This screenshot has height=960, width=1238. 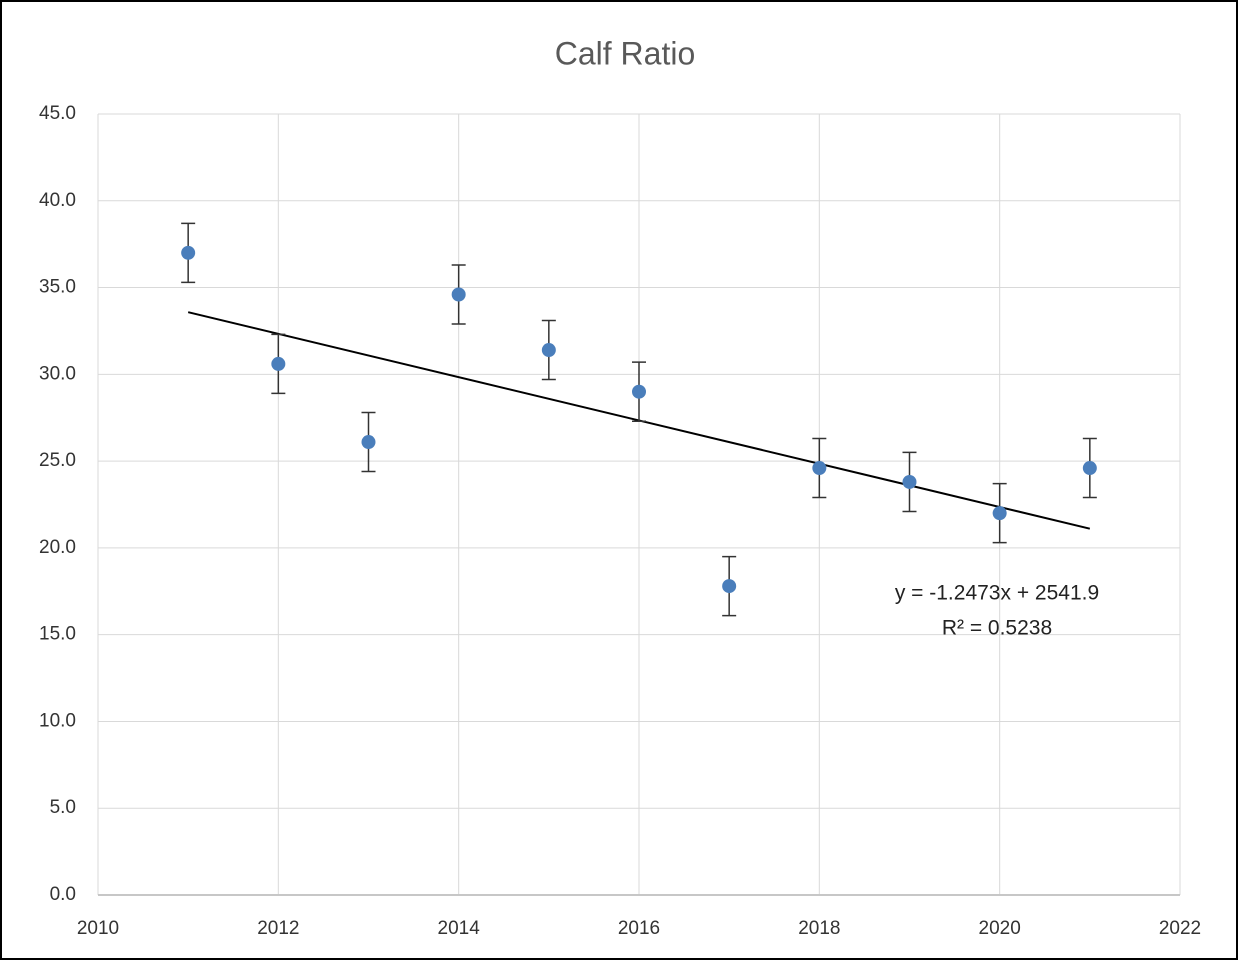 What do you see at coordinates (57, 287) in the screenshot?
I see `y-tick-label: 35.0` at bounding box center [57, 287].